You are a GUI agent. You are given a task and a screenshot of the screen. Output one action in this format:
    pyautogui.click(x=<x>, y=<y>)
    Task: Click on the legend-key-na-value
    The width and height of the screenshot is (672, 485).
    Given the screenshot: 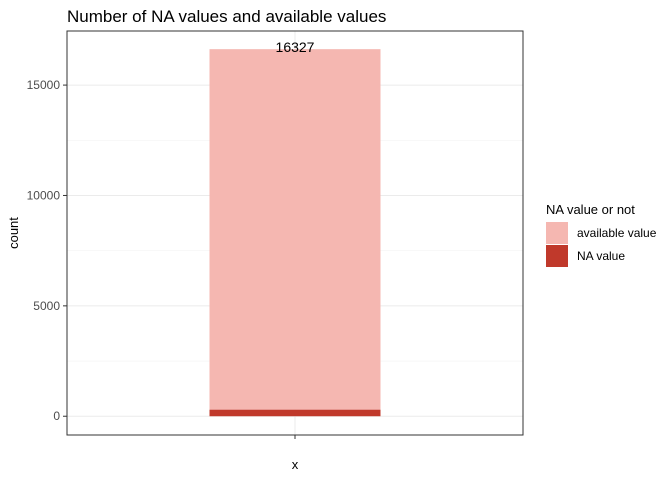 What is the action you would take?
    pyautogui.click(x=557, y=256)
    